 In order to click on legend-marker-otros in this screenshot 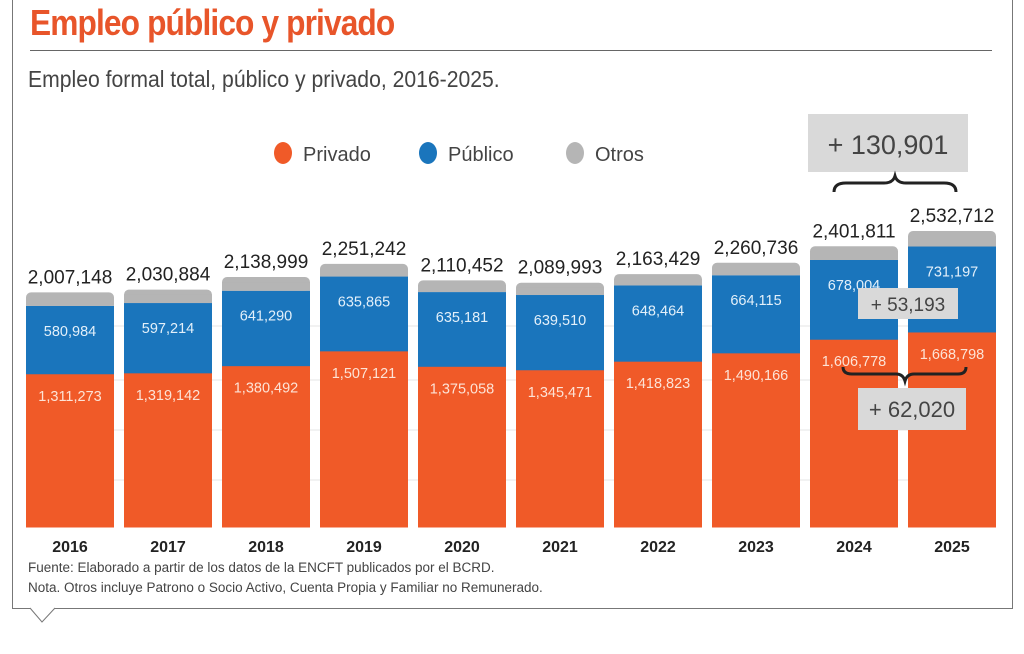, I will do `click(575, 153)`.